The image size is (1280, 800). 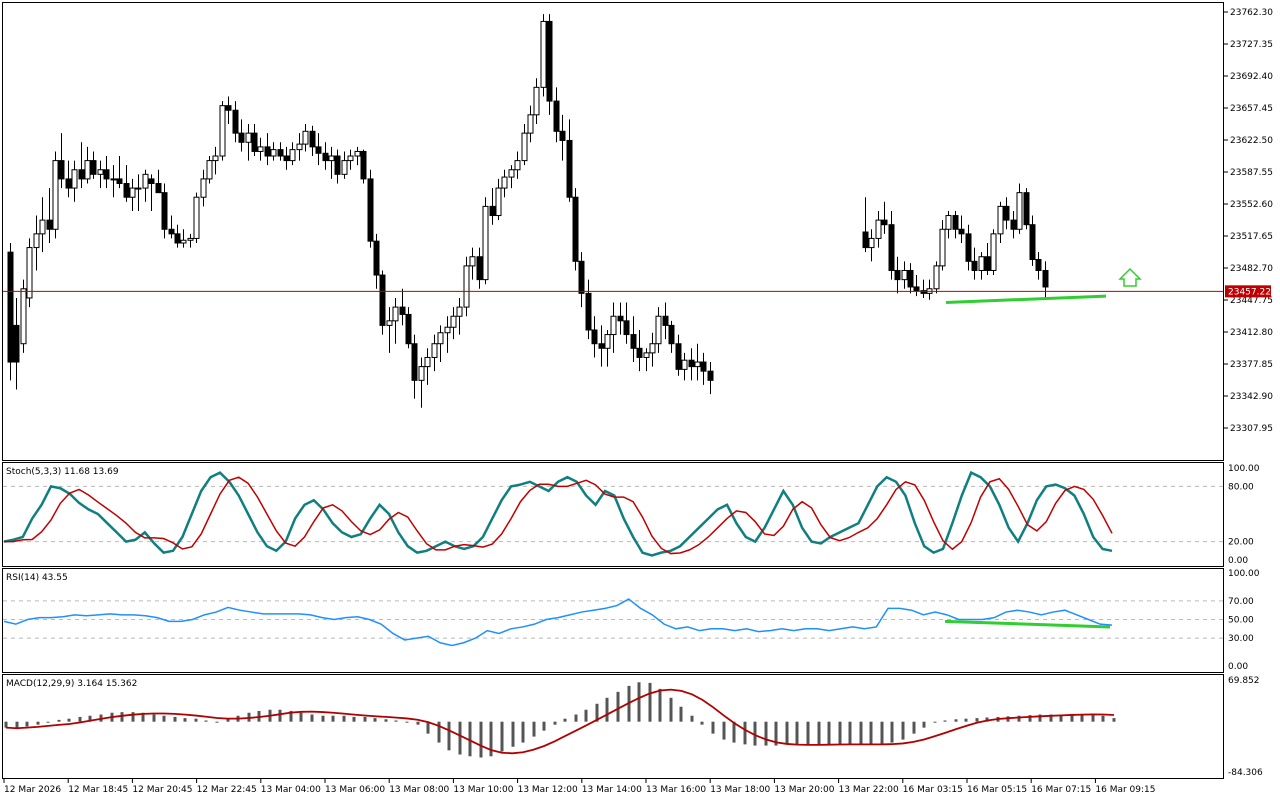 I want to click on macd-tick-label: 69.852, so click(x=1244, y=681).